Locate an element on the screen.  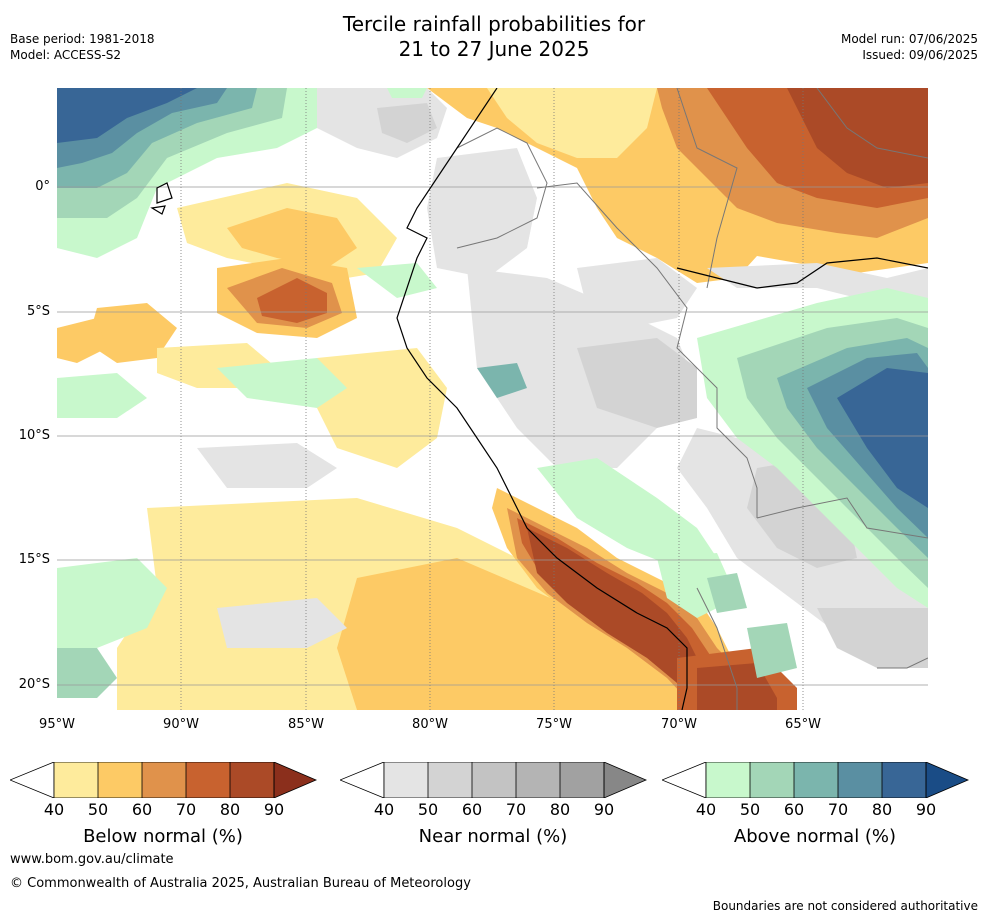
model-run: Model run: 07/06/2025 is located at coordinates (909, 39).